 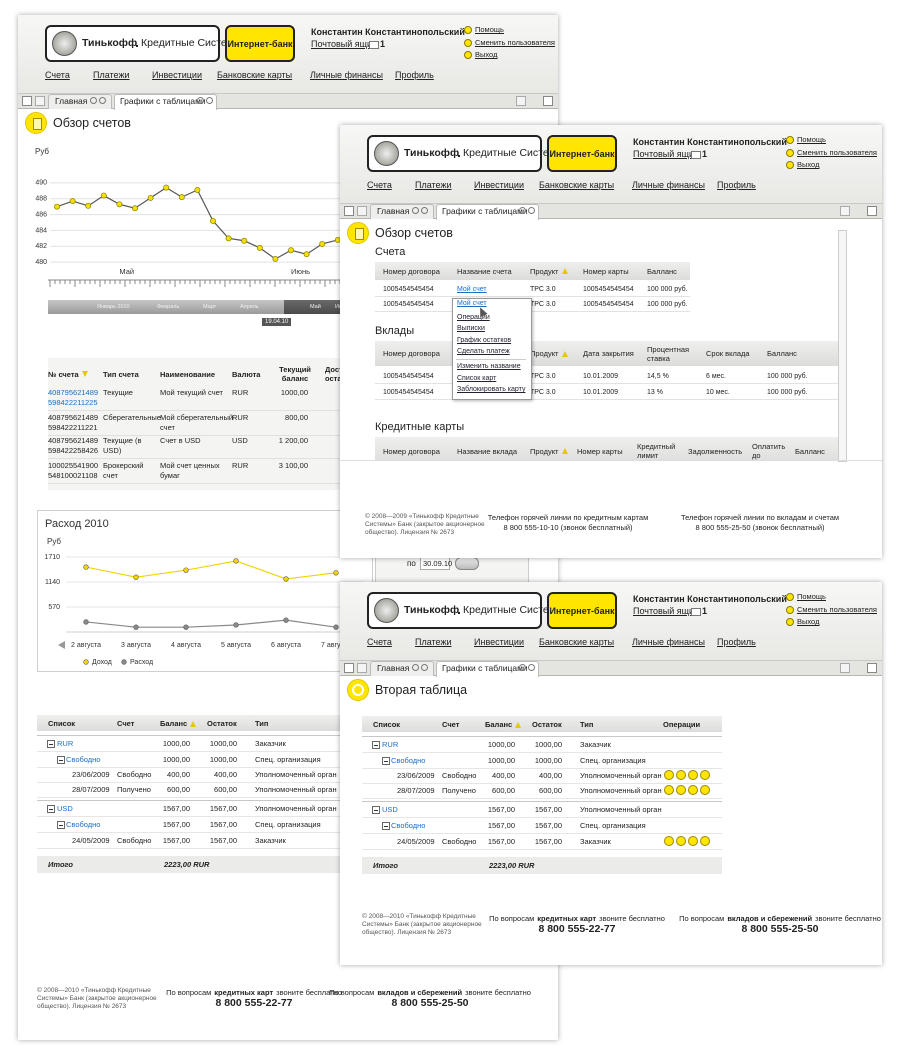 What do you see at coordinates (465, 610) in the screenshot?
I see `logo: Тинькофф Кредитные Системы` at bounding box center [465, 610].